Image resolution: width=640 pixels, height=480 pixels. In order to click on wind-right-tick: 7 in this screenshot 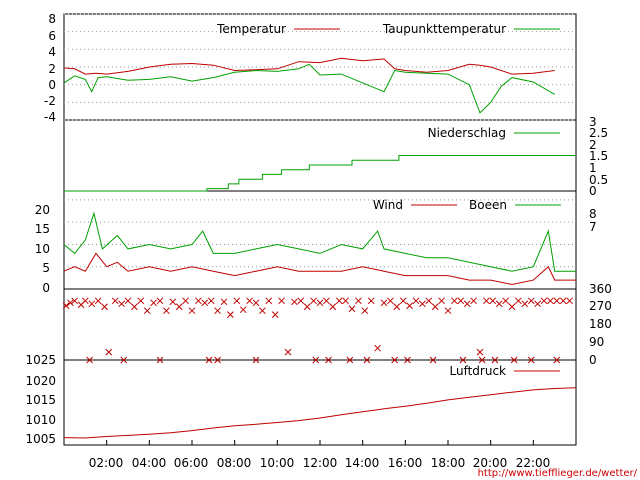, I will do `click(593, 227)`.